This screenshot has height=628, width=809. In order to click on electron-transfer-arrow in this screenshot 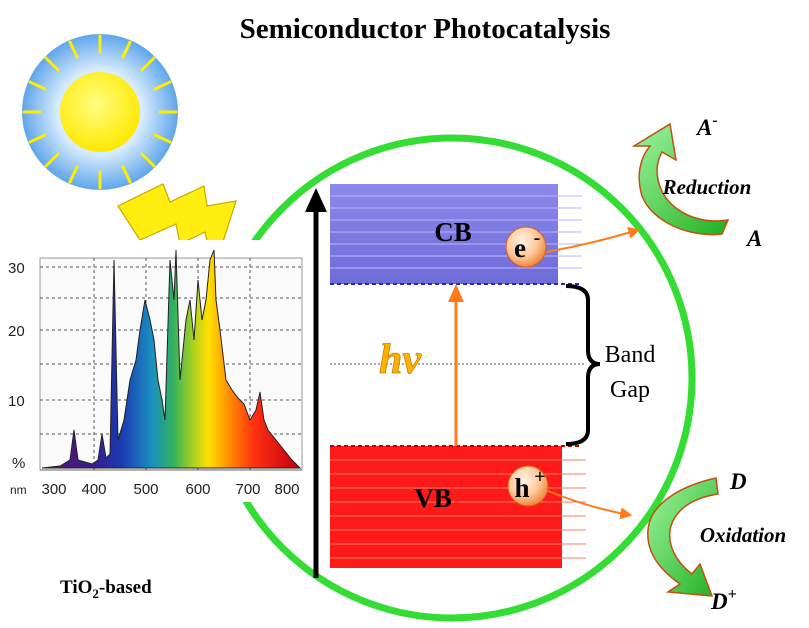, I will do `click(593, 240)`.